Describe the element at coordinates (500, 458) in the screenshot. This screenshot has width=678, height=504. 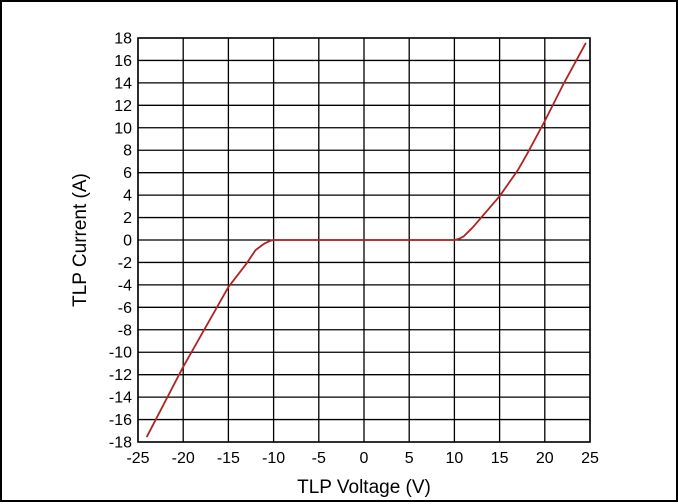
I see `x-tick-label: 15` at that location.